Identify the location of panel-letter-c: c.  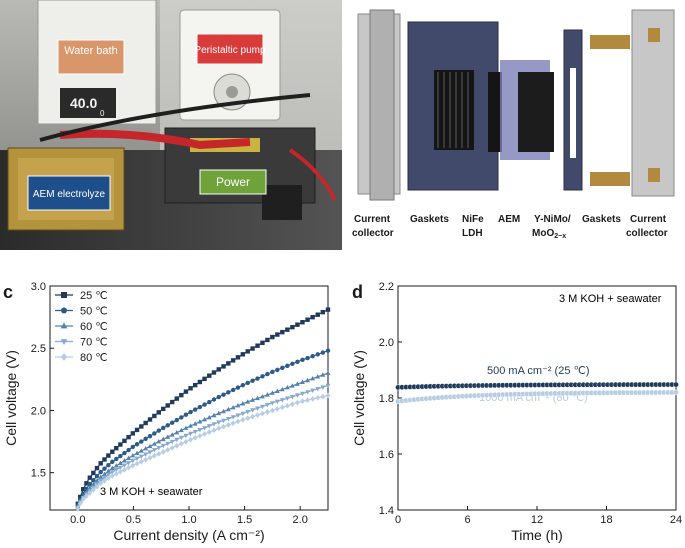
(8, 292).